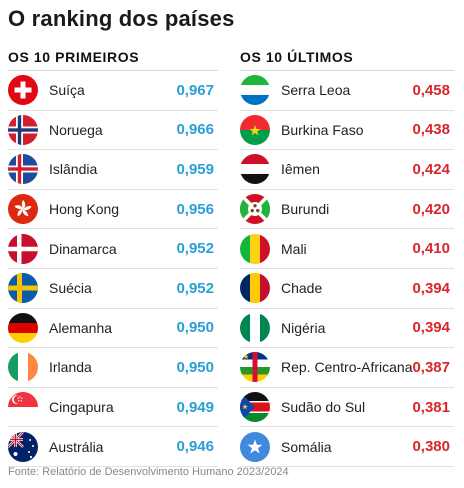 This screenshot has height=488, width=464. Describe the element at coordinates (195, 407) in the screenshot. I see `hdi-value: 0,949` at that location.